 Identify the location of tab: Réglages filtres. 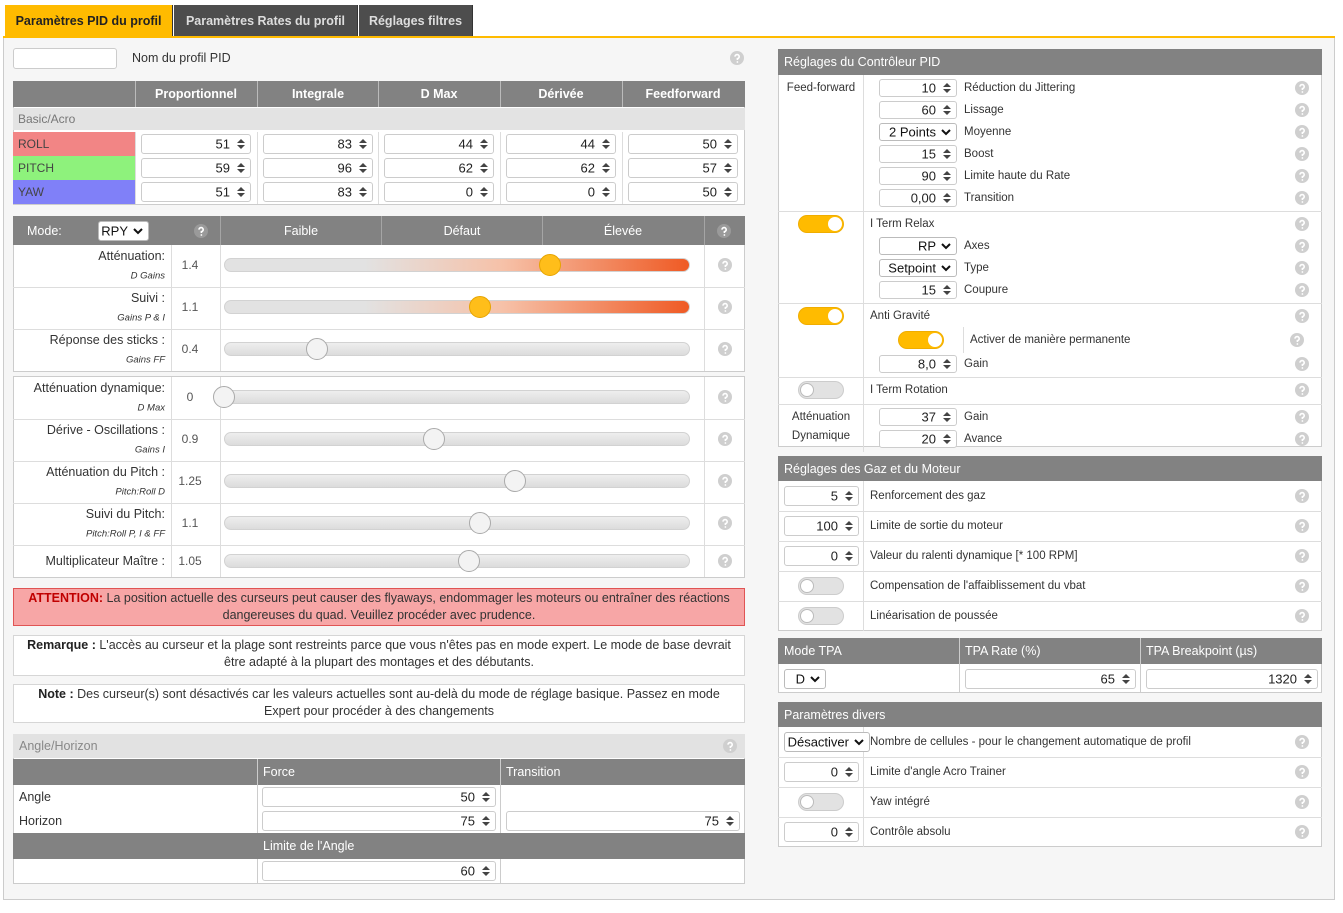
(416, 20).